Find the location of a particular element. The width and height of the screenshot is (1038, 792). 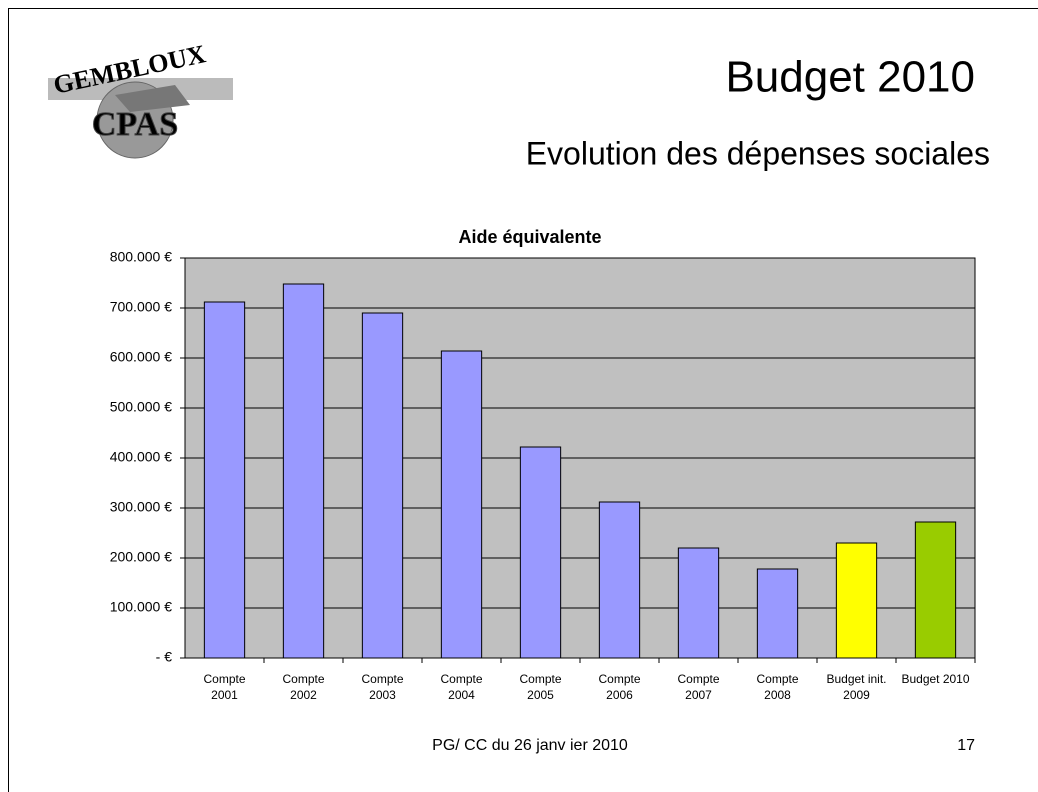

y-tick-label: 800.000 € is located at coordinates (141, 257).